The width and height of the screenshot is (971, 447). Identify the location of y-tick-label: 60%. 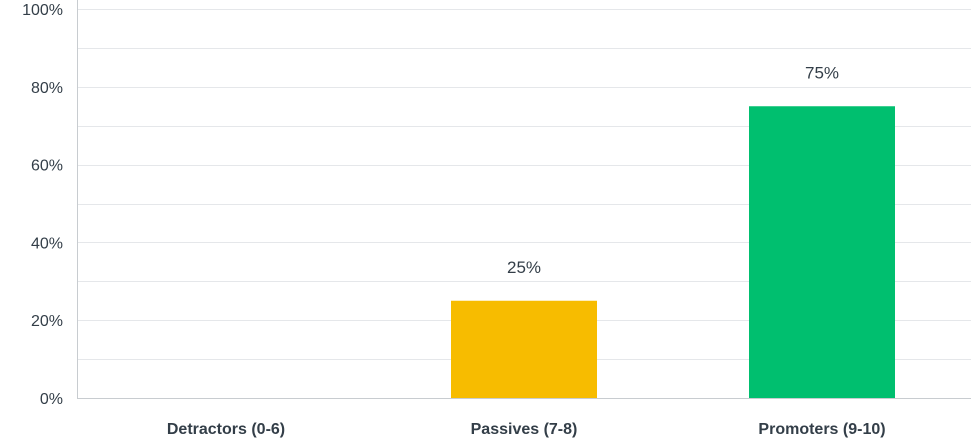
(47, 166).